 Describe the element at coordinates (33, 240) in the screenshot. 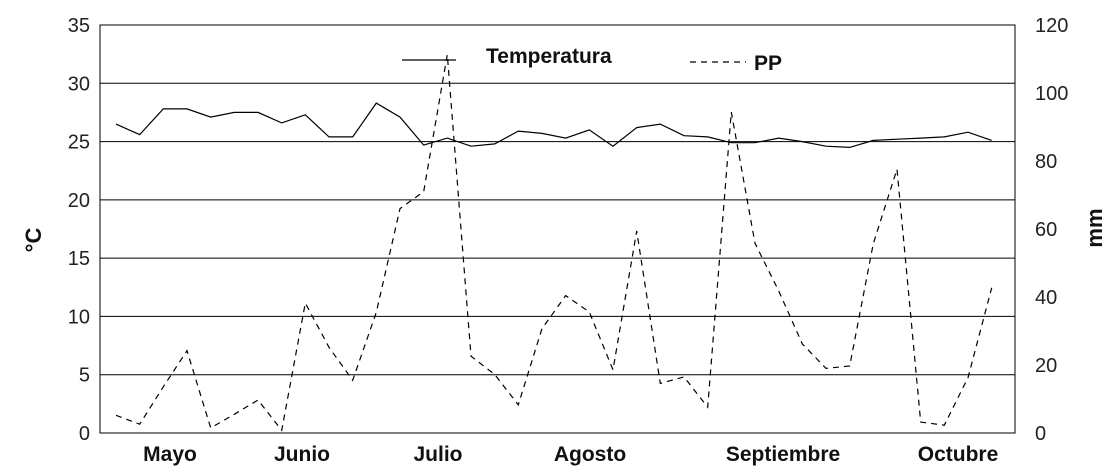

I see `y-left-axis-title: °C` at that location.